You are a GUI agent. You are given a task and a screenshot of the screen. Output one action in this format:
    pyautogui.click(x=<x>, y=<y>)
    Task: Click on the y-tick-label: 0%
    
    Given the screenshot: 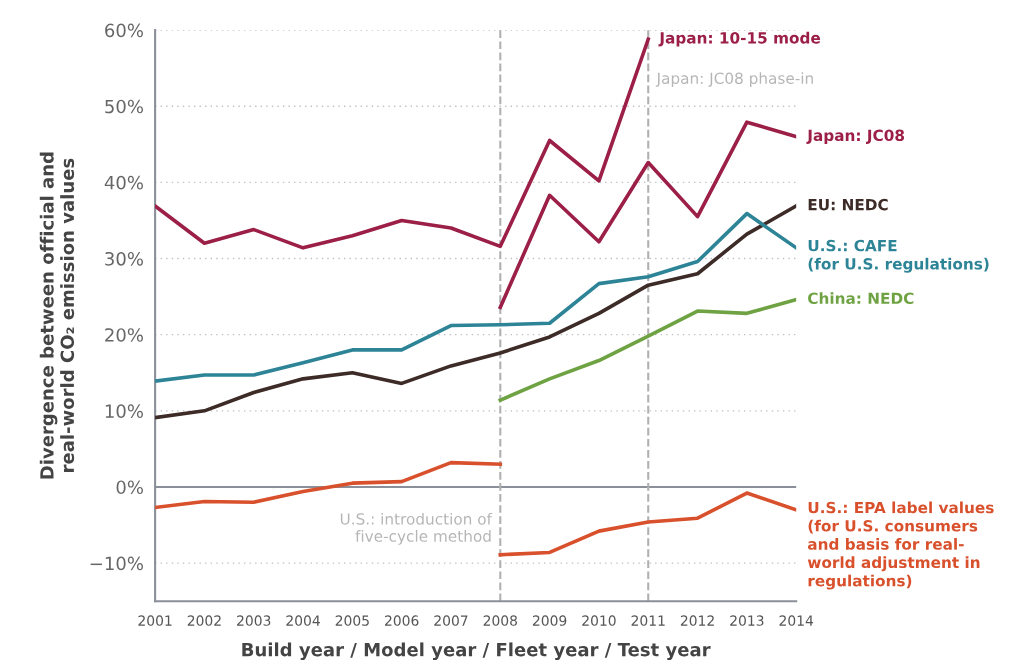 What is the action you would take?
    pyautogui.click(x=129, y=487)
    